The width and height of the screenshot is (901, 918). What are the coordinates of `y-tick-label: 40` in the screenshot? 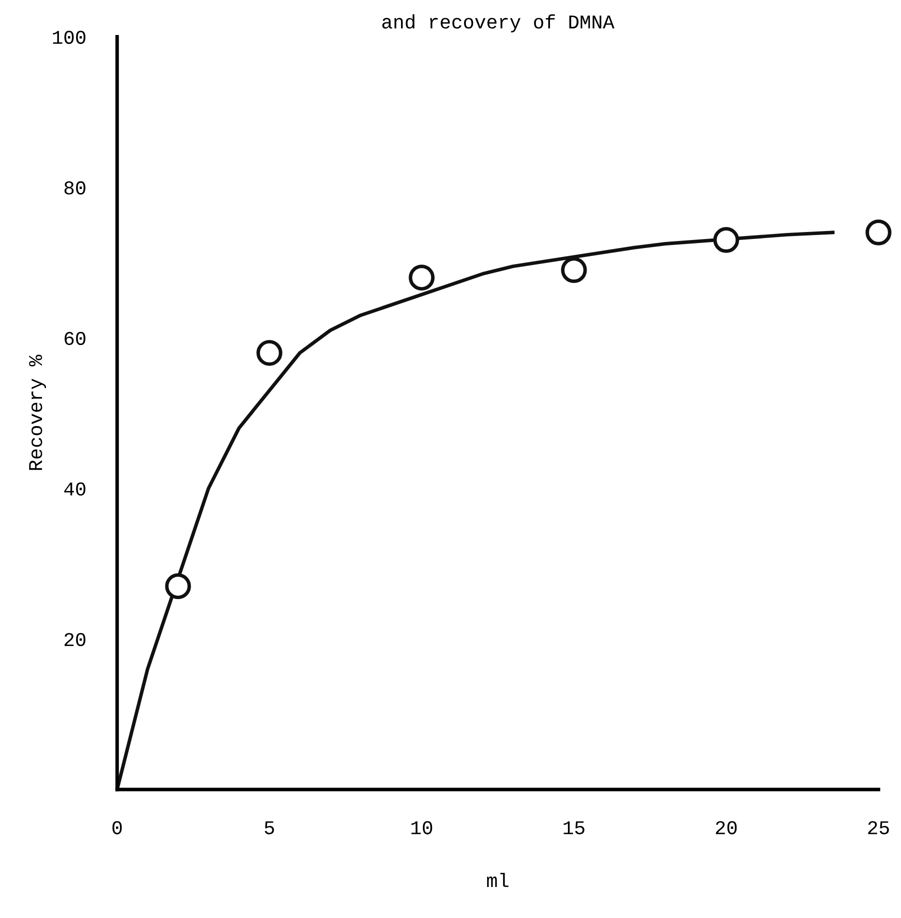 It's located at (75, 489).